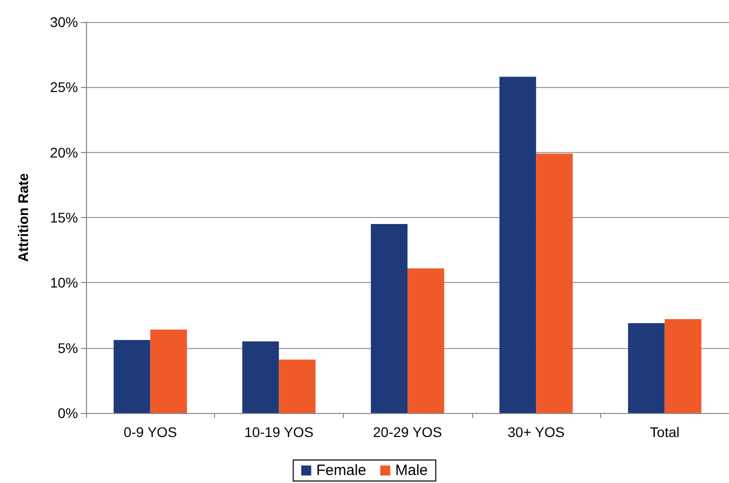 The height and width of the screenshot is (483, 729). I want to click on y-tick-label: 10%, so click(64, 282).